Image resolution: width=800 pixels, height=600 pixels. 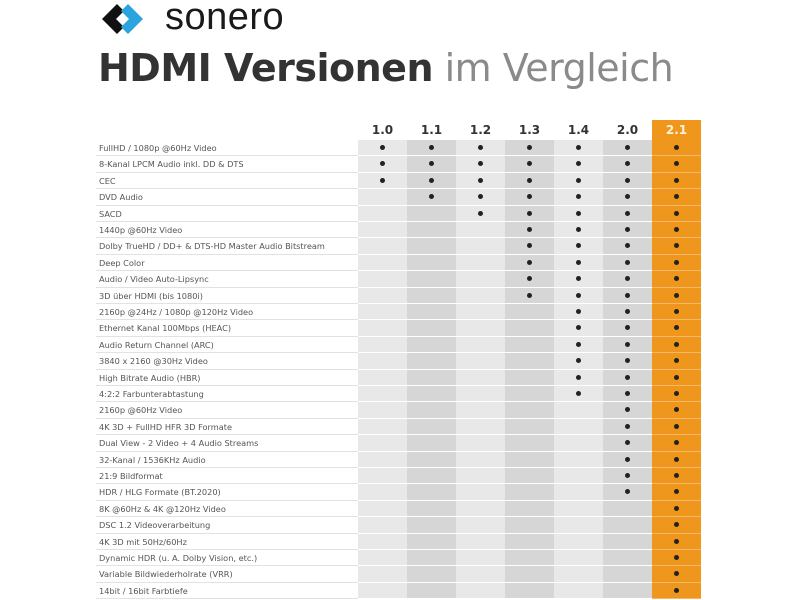 What do you see at coordinates (228, 394) in the screenshot?
I see `feature-label: 4:2:2 Farbunterabtastung` at bounding box center [228, 394].